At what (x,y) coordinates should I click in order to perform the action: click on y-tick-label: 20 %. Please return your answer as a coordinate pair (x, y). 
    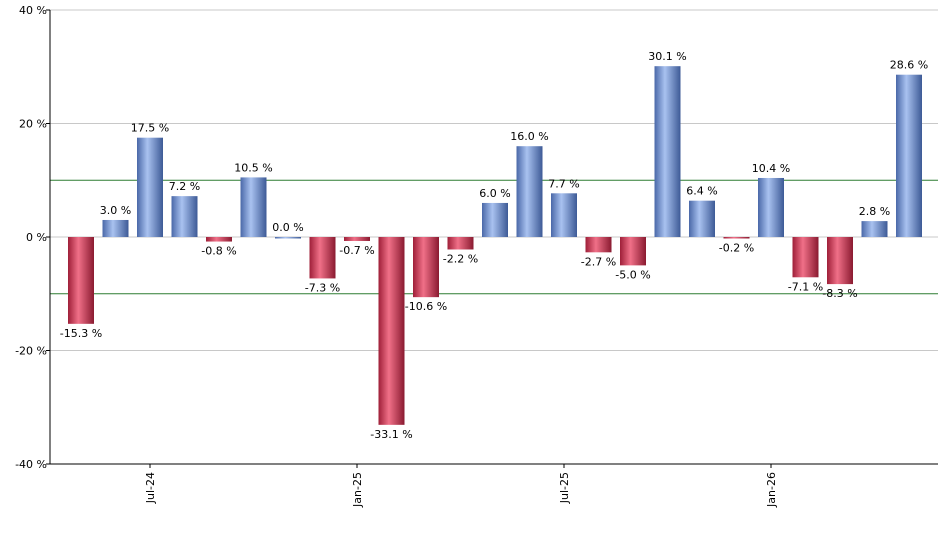
    Looking at the image, I should click on (33, 124).